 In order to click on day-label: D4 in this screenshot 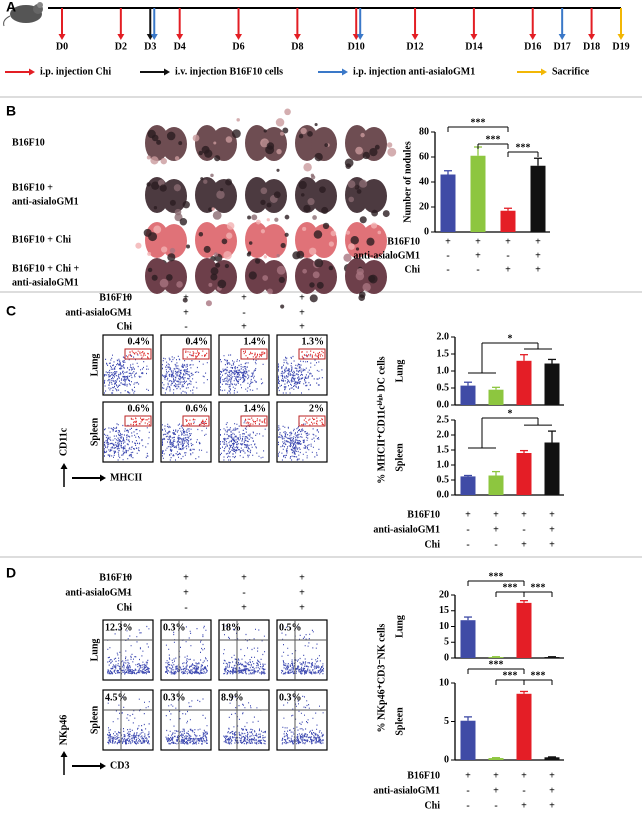, I will do `click(180, 46)`.